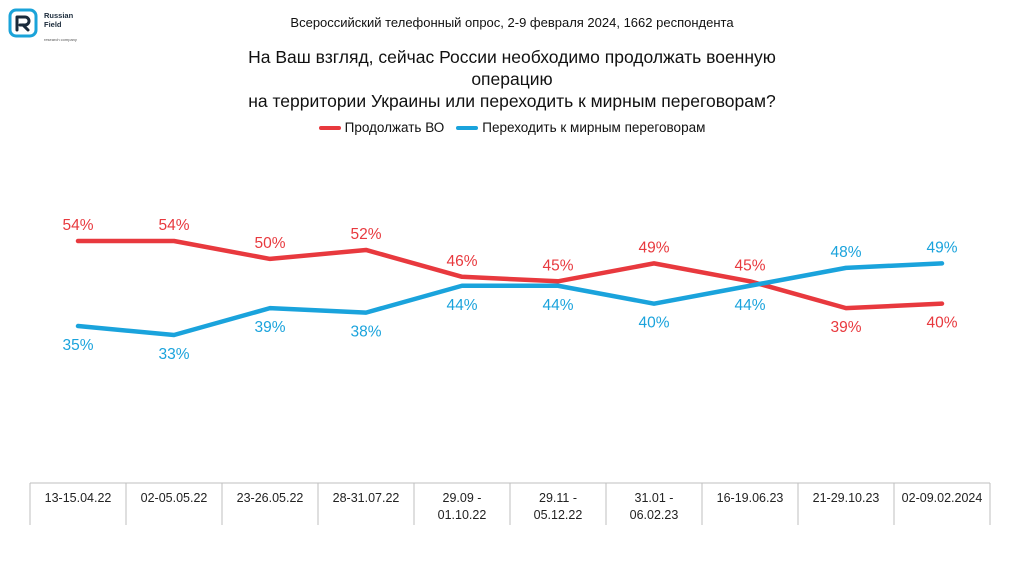 This screenshot has width=1024, height=576. I want to click on x-tick-label-line: 23-26.05.22, so click(270, 498).